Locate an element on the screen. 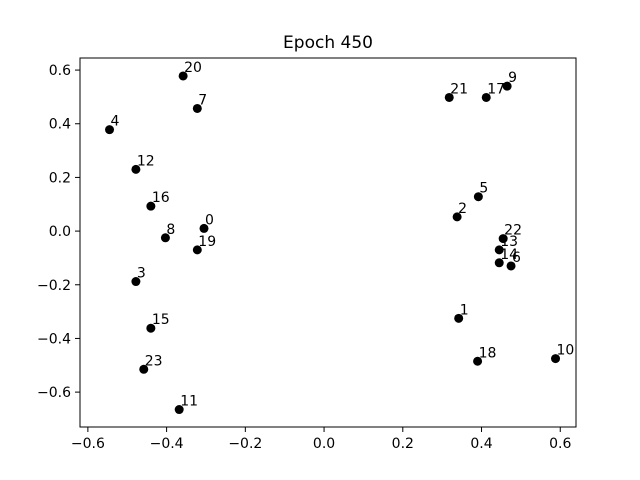 This screenshot has width=640, height=480. data-point-label-10: 10 is located at coordinates (566, 351).